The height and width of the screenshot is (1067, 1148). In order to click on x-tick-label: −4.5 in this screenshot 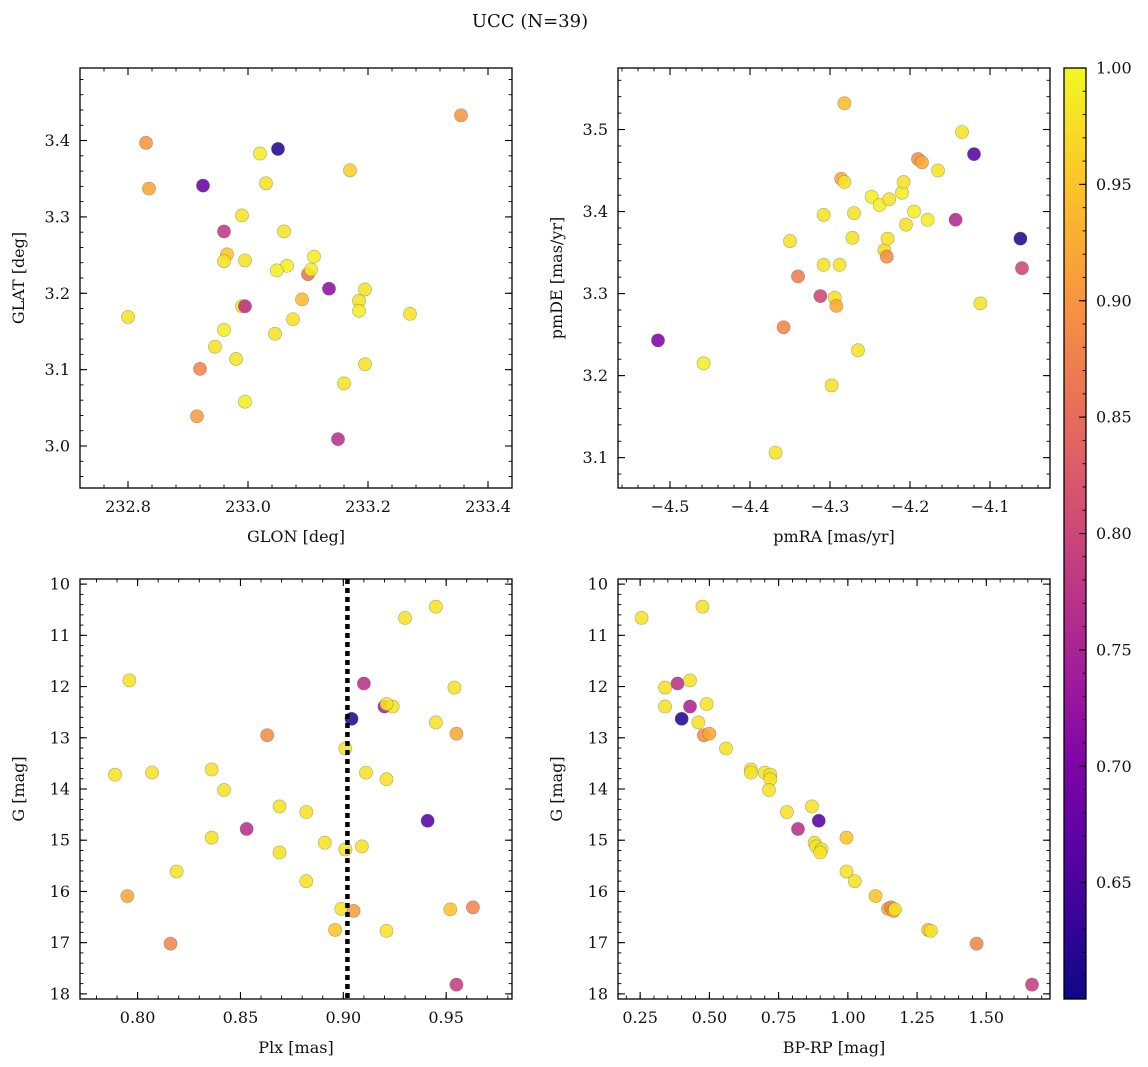, I will do `click(670, 506)`.